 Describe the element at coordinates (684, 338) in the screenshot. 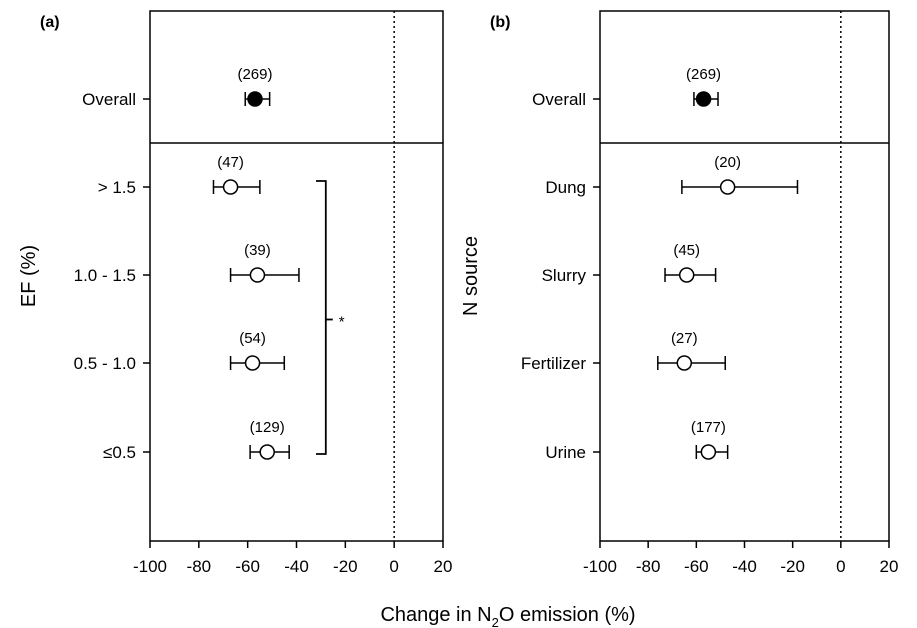

I see `sample-size-label: (27)` at that location.